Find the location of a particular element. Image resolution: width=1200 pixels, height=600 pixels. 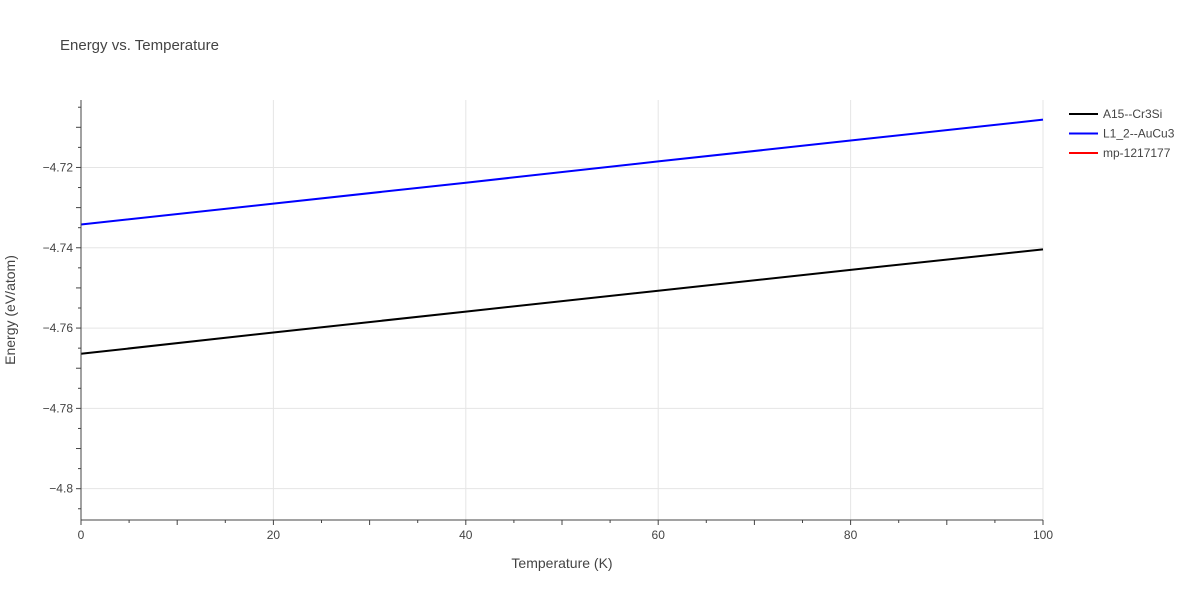

y-tick-label: −4.72 is located at coordinates (58, 167).